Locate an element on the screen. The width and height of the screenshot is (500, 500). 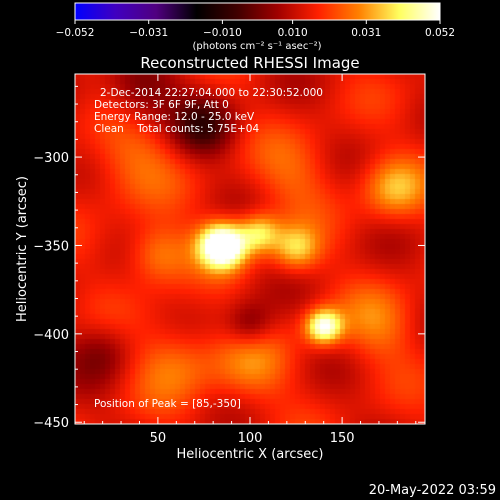
colorbar-tick-label: 0.031 is located at coordinates (366, 33).